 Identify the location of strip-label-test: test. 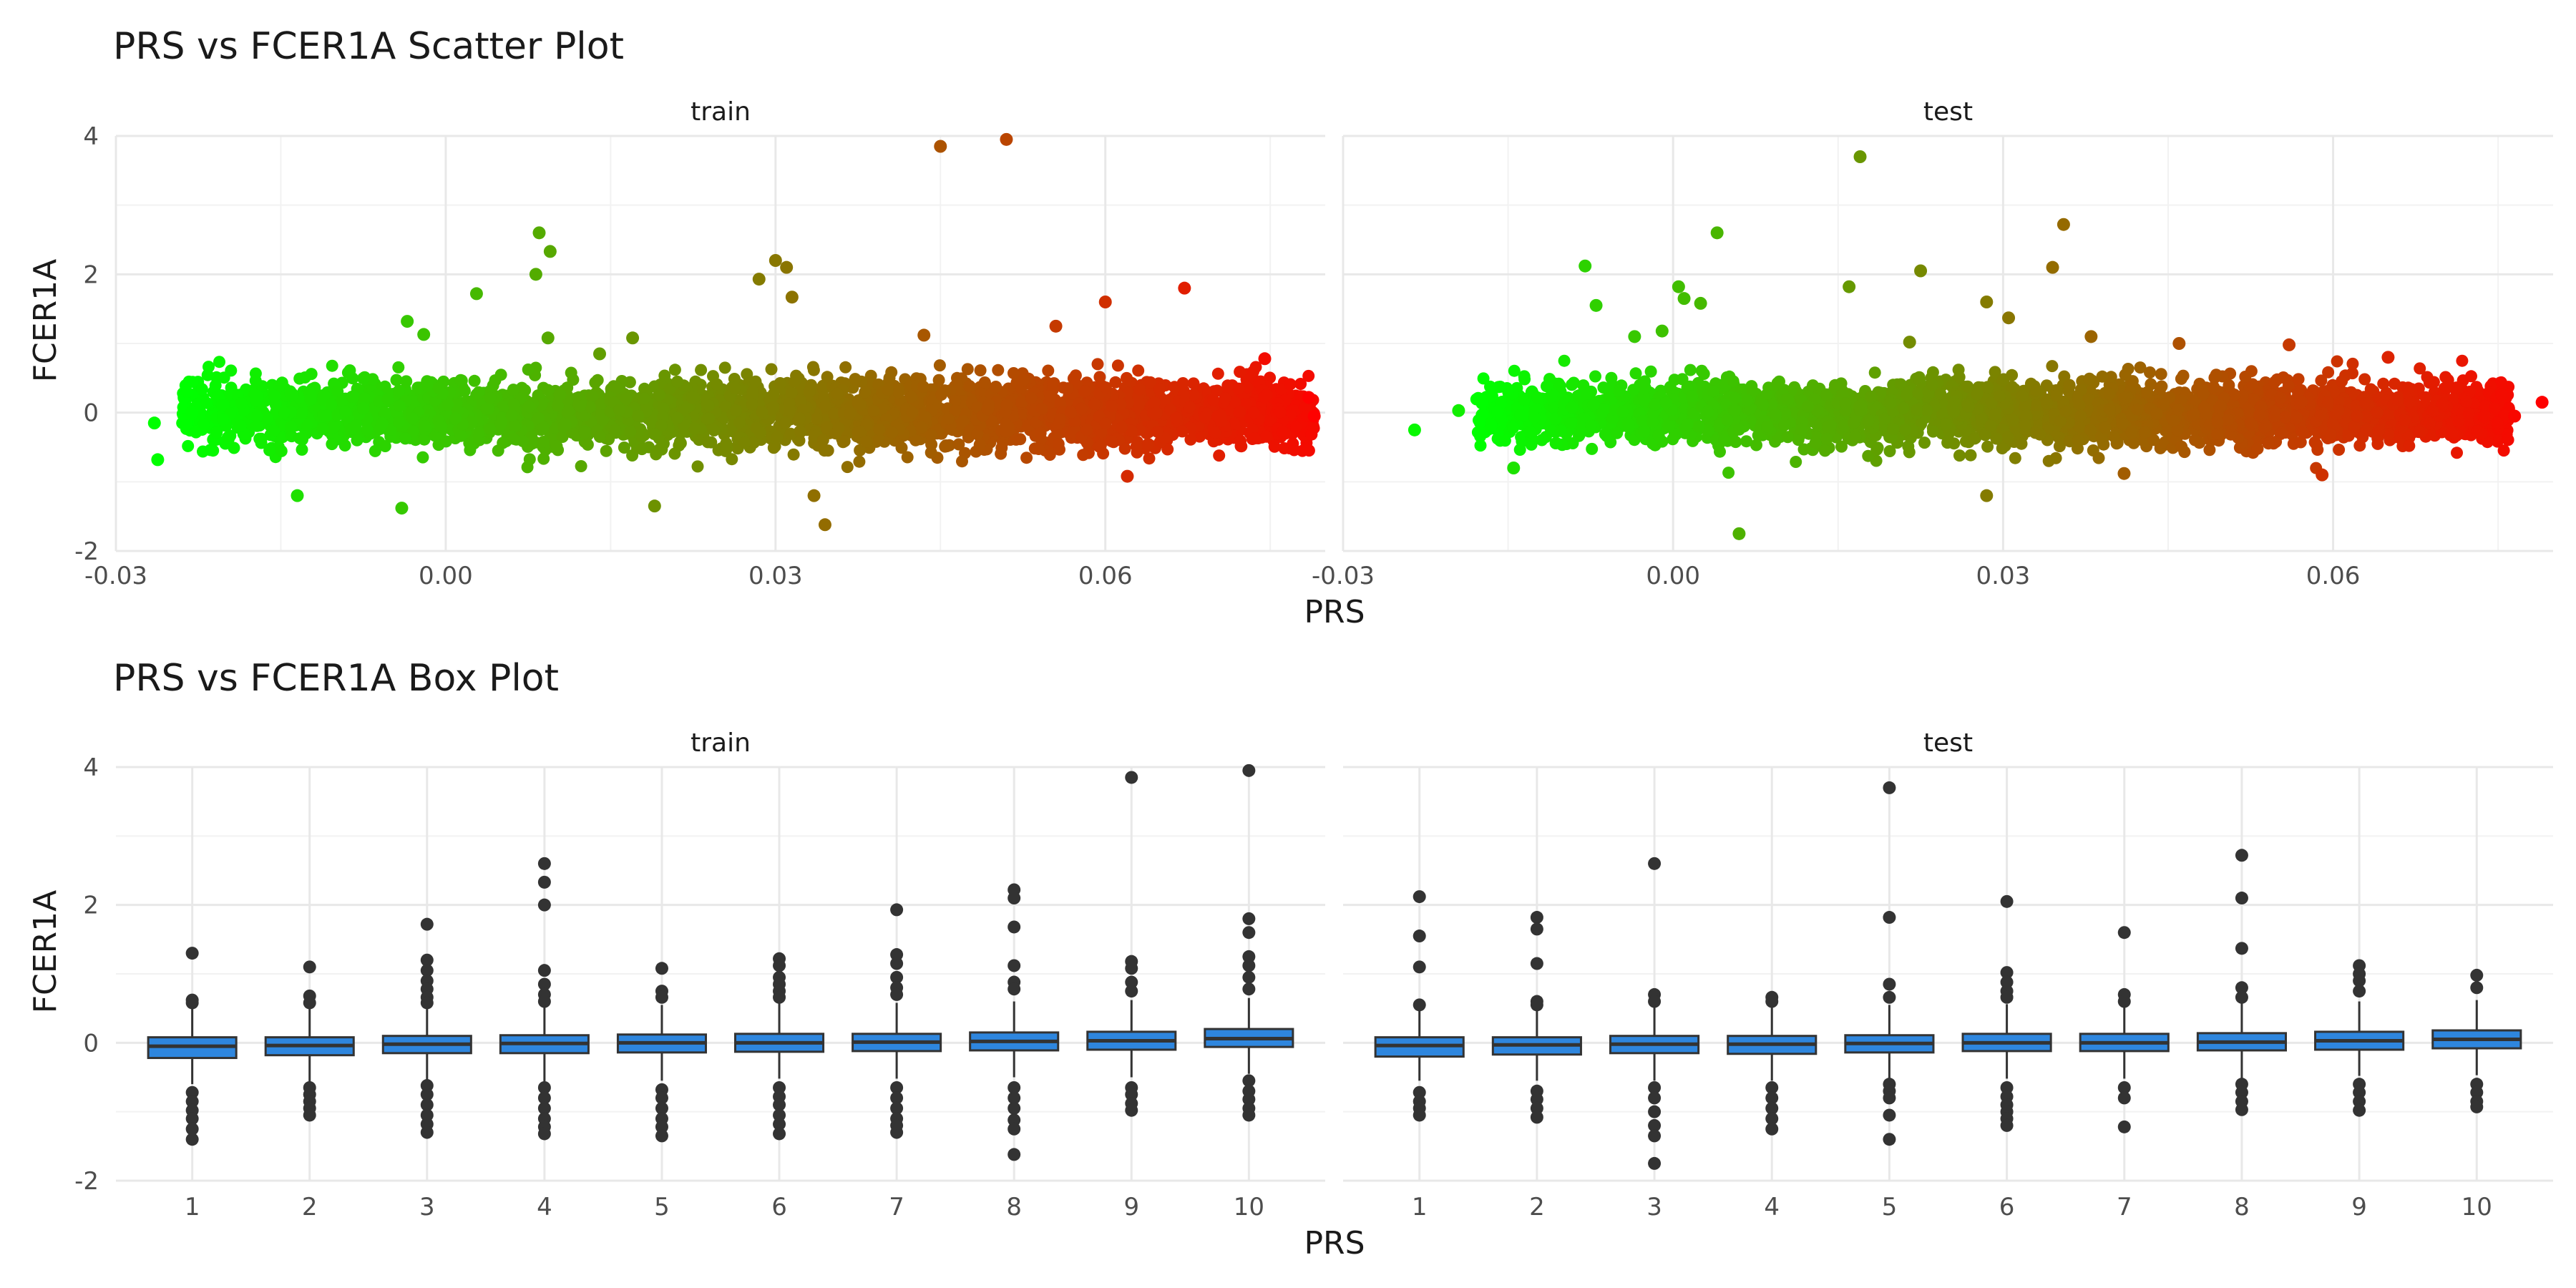
(1948, 112).